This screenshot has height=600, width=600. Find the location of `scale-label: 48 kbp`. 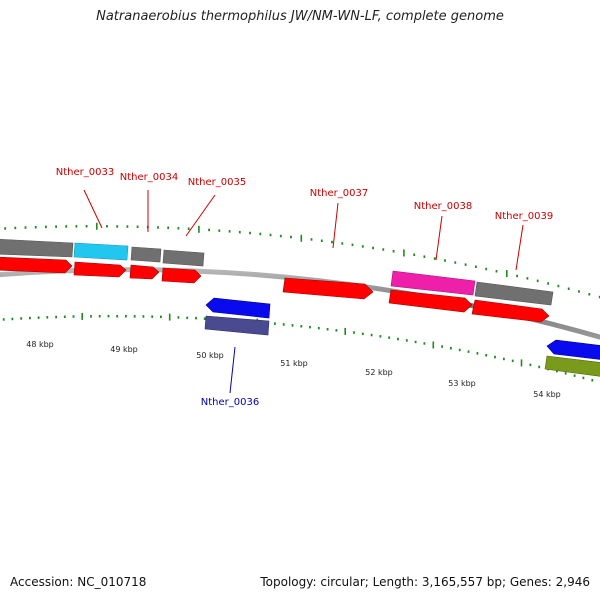

scale-label: 48 kbp is located at coordinates (40, 344).